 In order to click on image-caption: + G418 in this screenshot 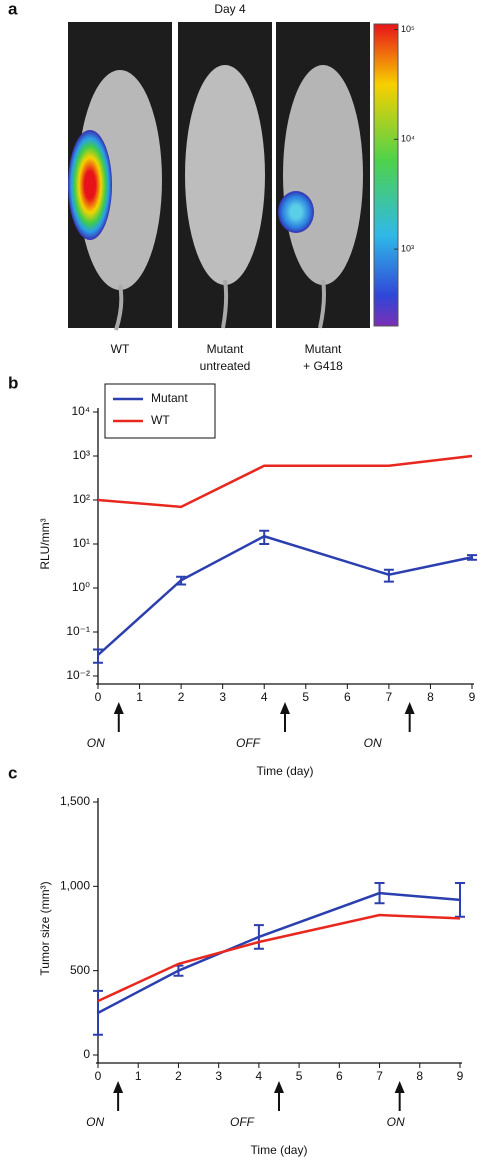, I will do `click(323, 366)`.